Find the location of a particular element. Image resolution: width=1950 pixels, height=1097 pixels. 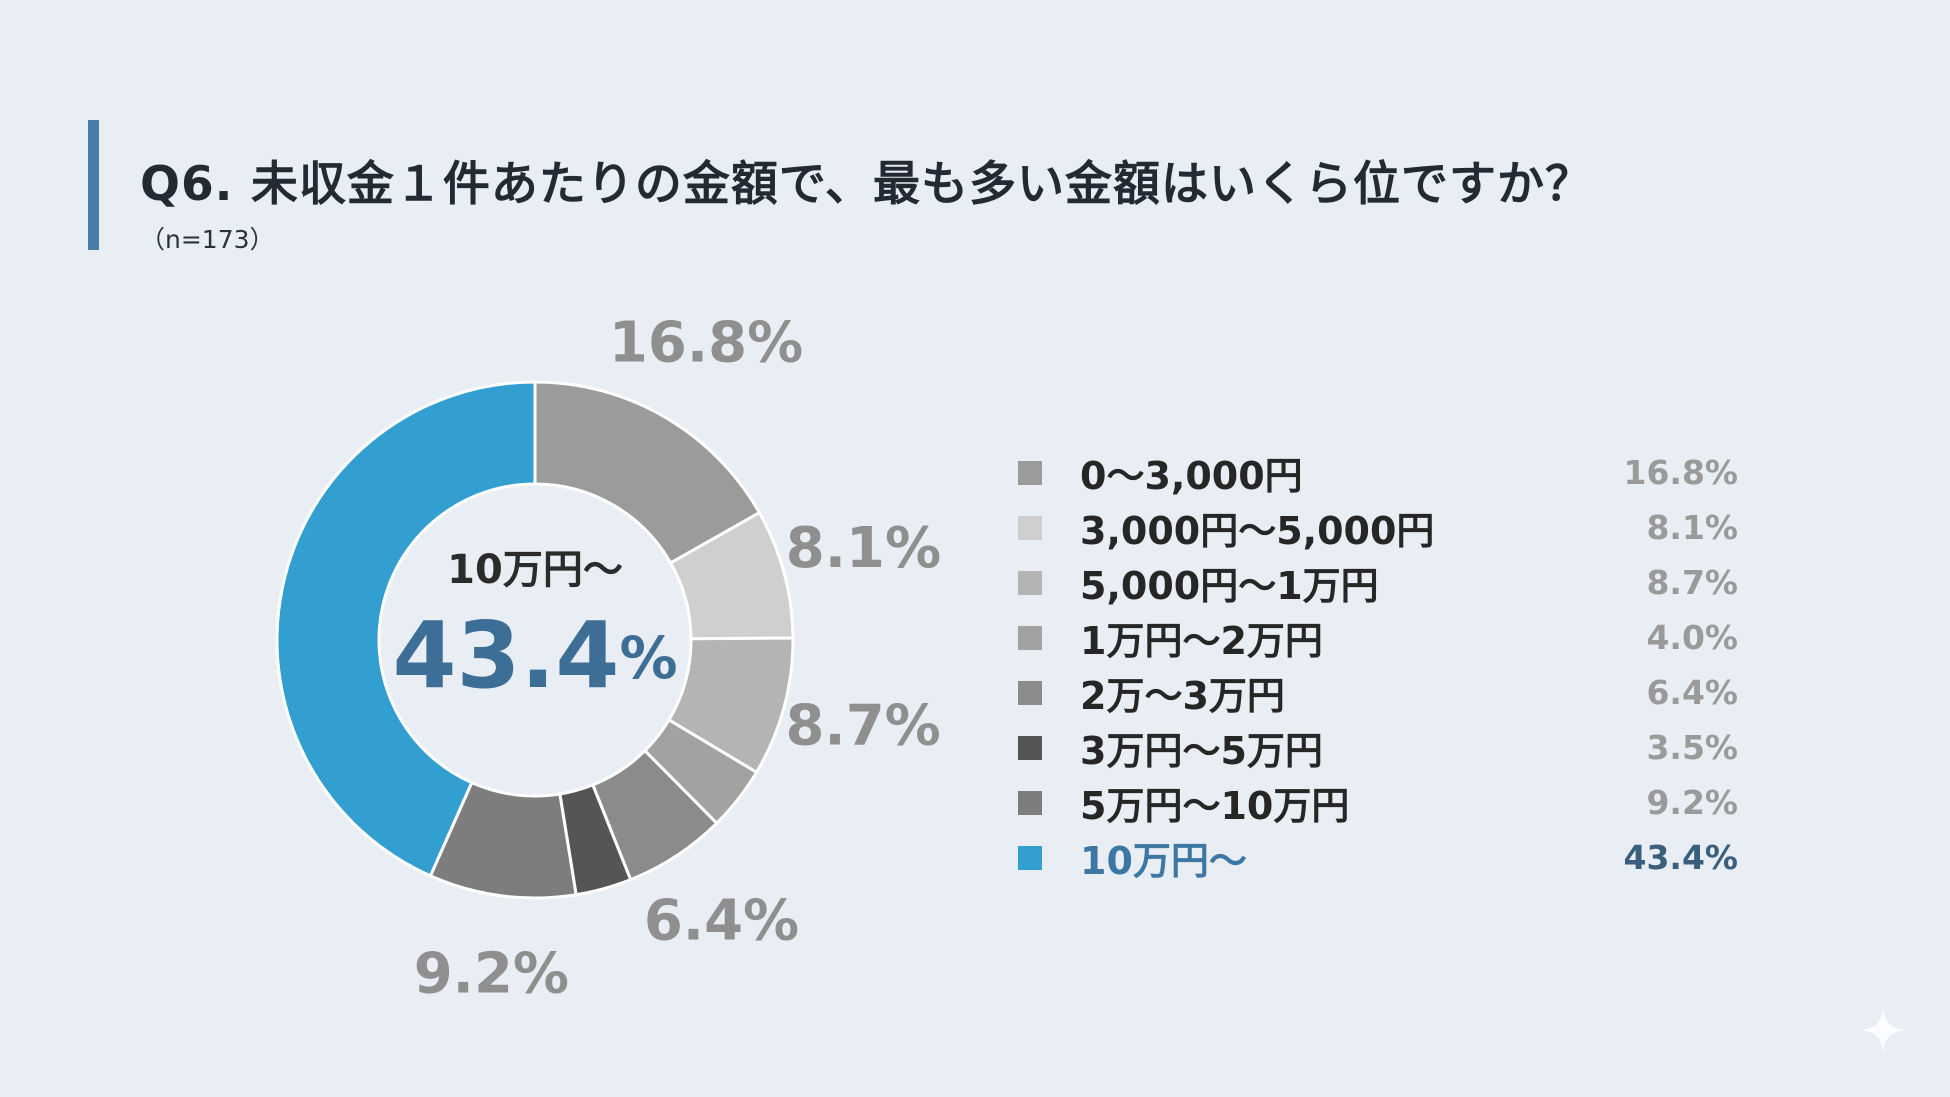

legend-item: 3,000円～5,000円 8.1% is located at coordinates (1378, 527).